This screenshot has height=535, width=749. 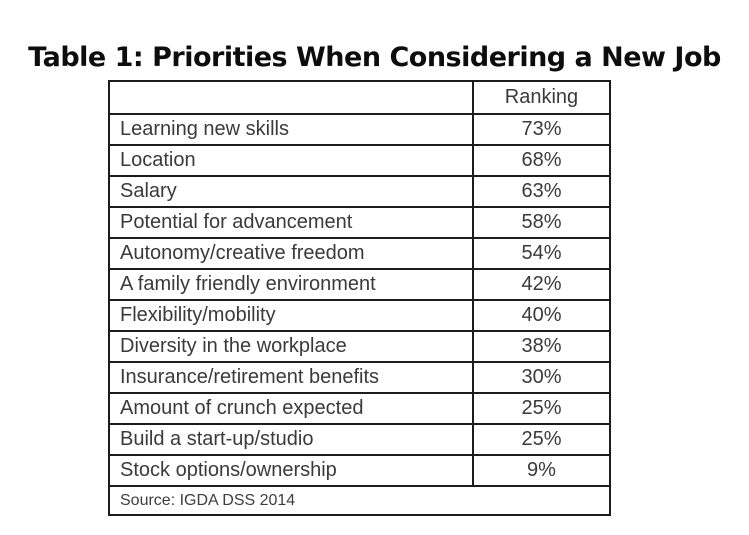 I want to click on ranking-value: 40%, so click(x=541, y=315).